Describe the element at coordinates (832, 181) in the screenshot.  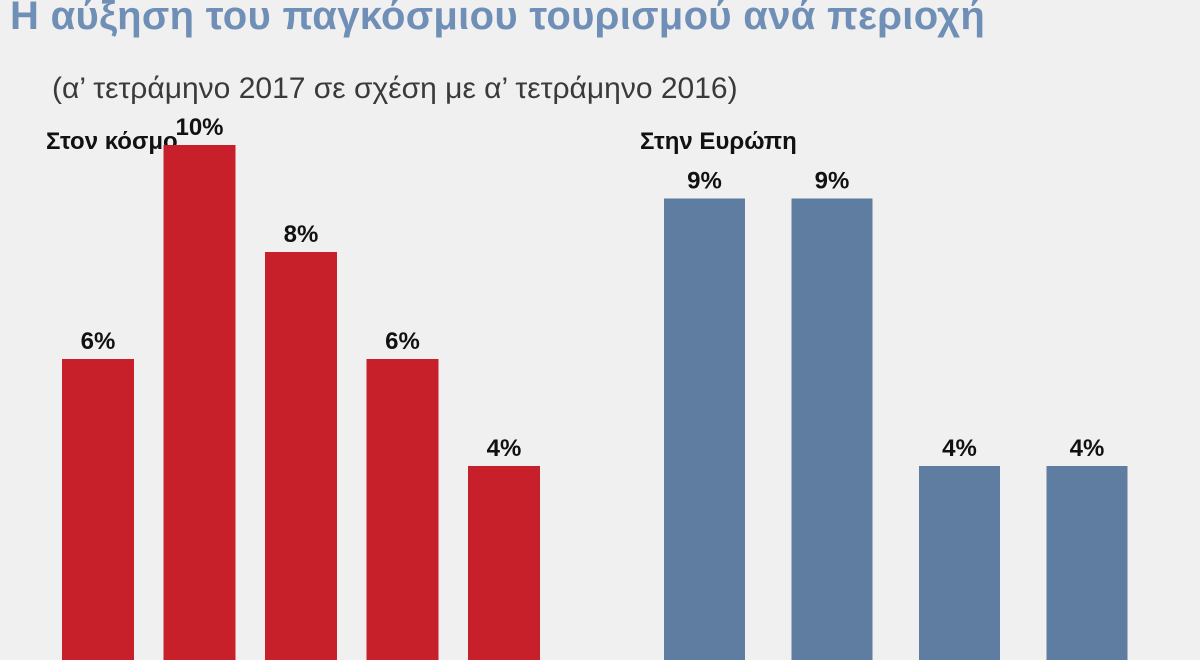
I see `europe-bar-label-2: 9%` at that location.